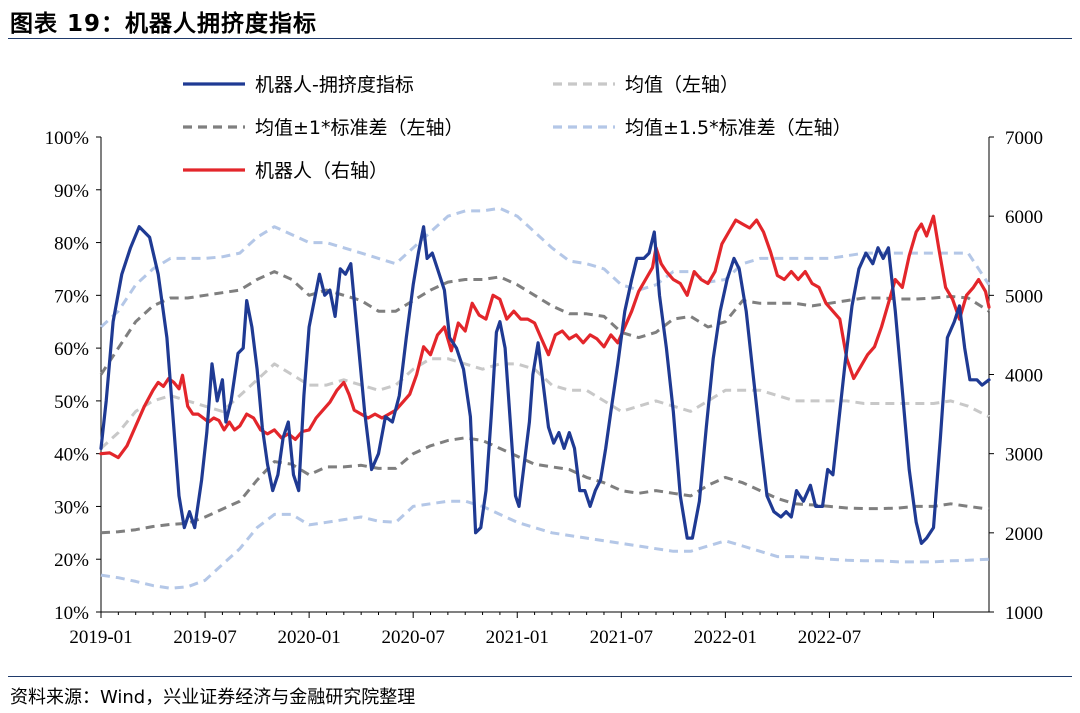 This screenshot has height=713, width=1080. Describe the element at coordinates (540, 38) in the screenshot. I see `title-rule` at that location.